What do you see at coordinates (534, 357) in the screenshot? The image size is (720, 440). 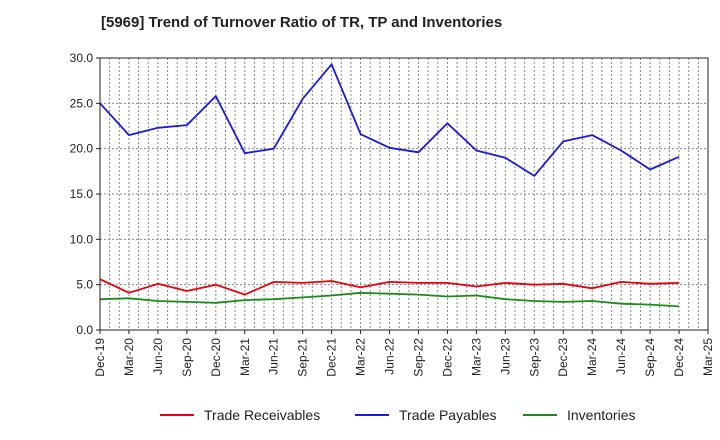 I see `x-tick-label: Sep-23` at bounding box center [534, 357].